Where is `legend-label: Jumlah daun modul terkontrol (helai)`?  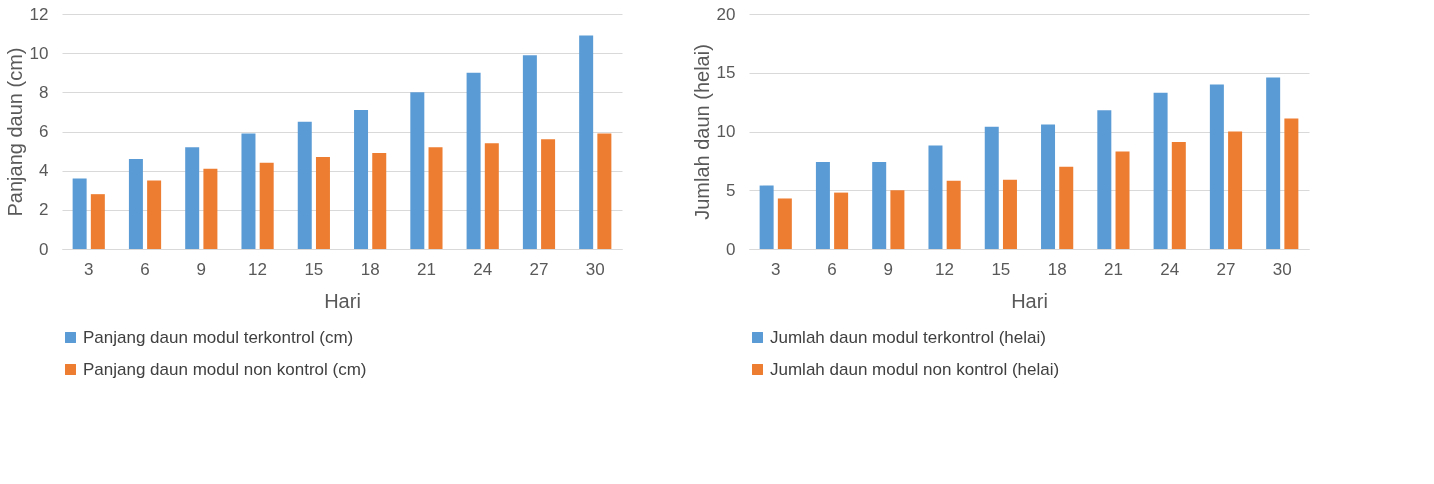 legend-label: Jumlah daun modul terkontrol (helai) is located at coordinates (908, 337).